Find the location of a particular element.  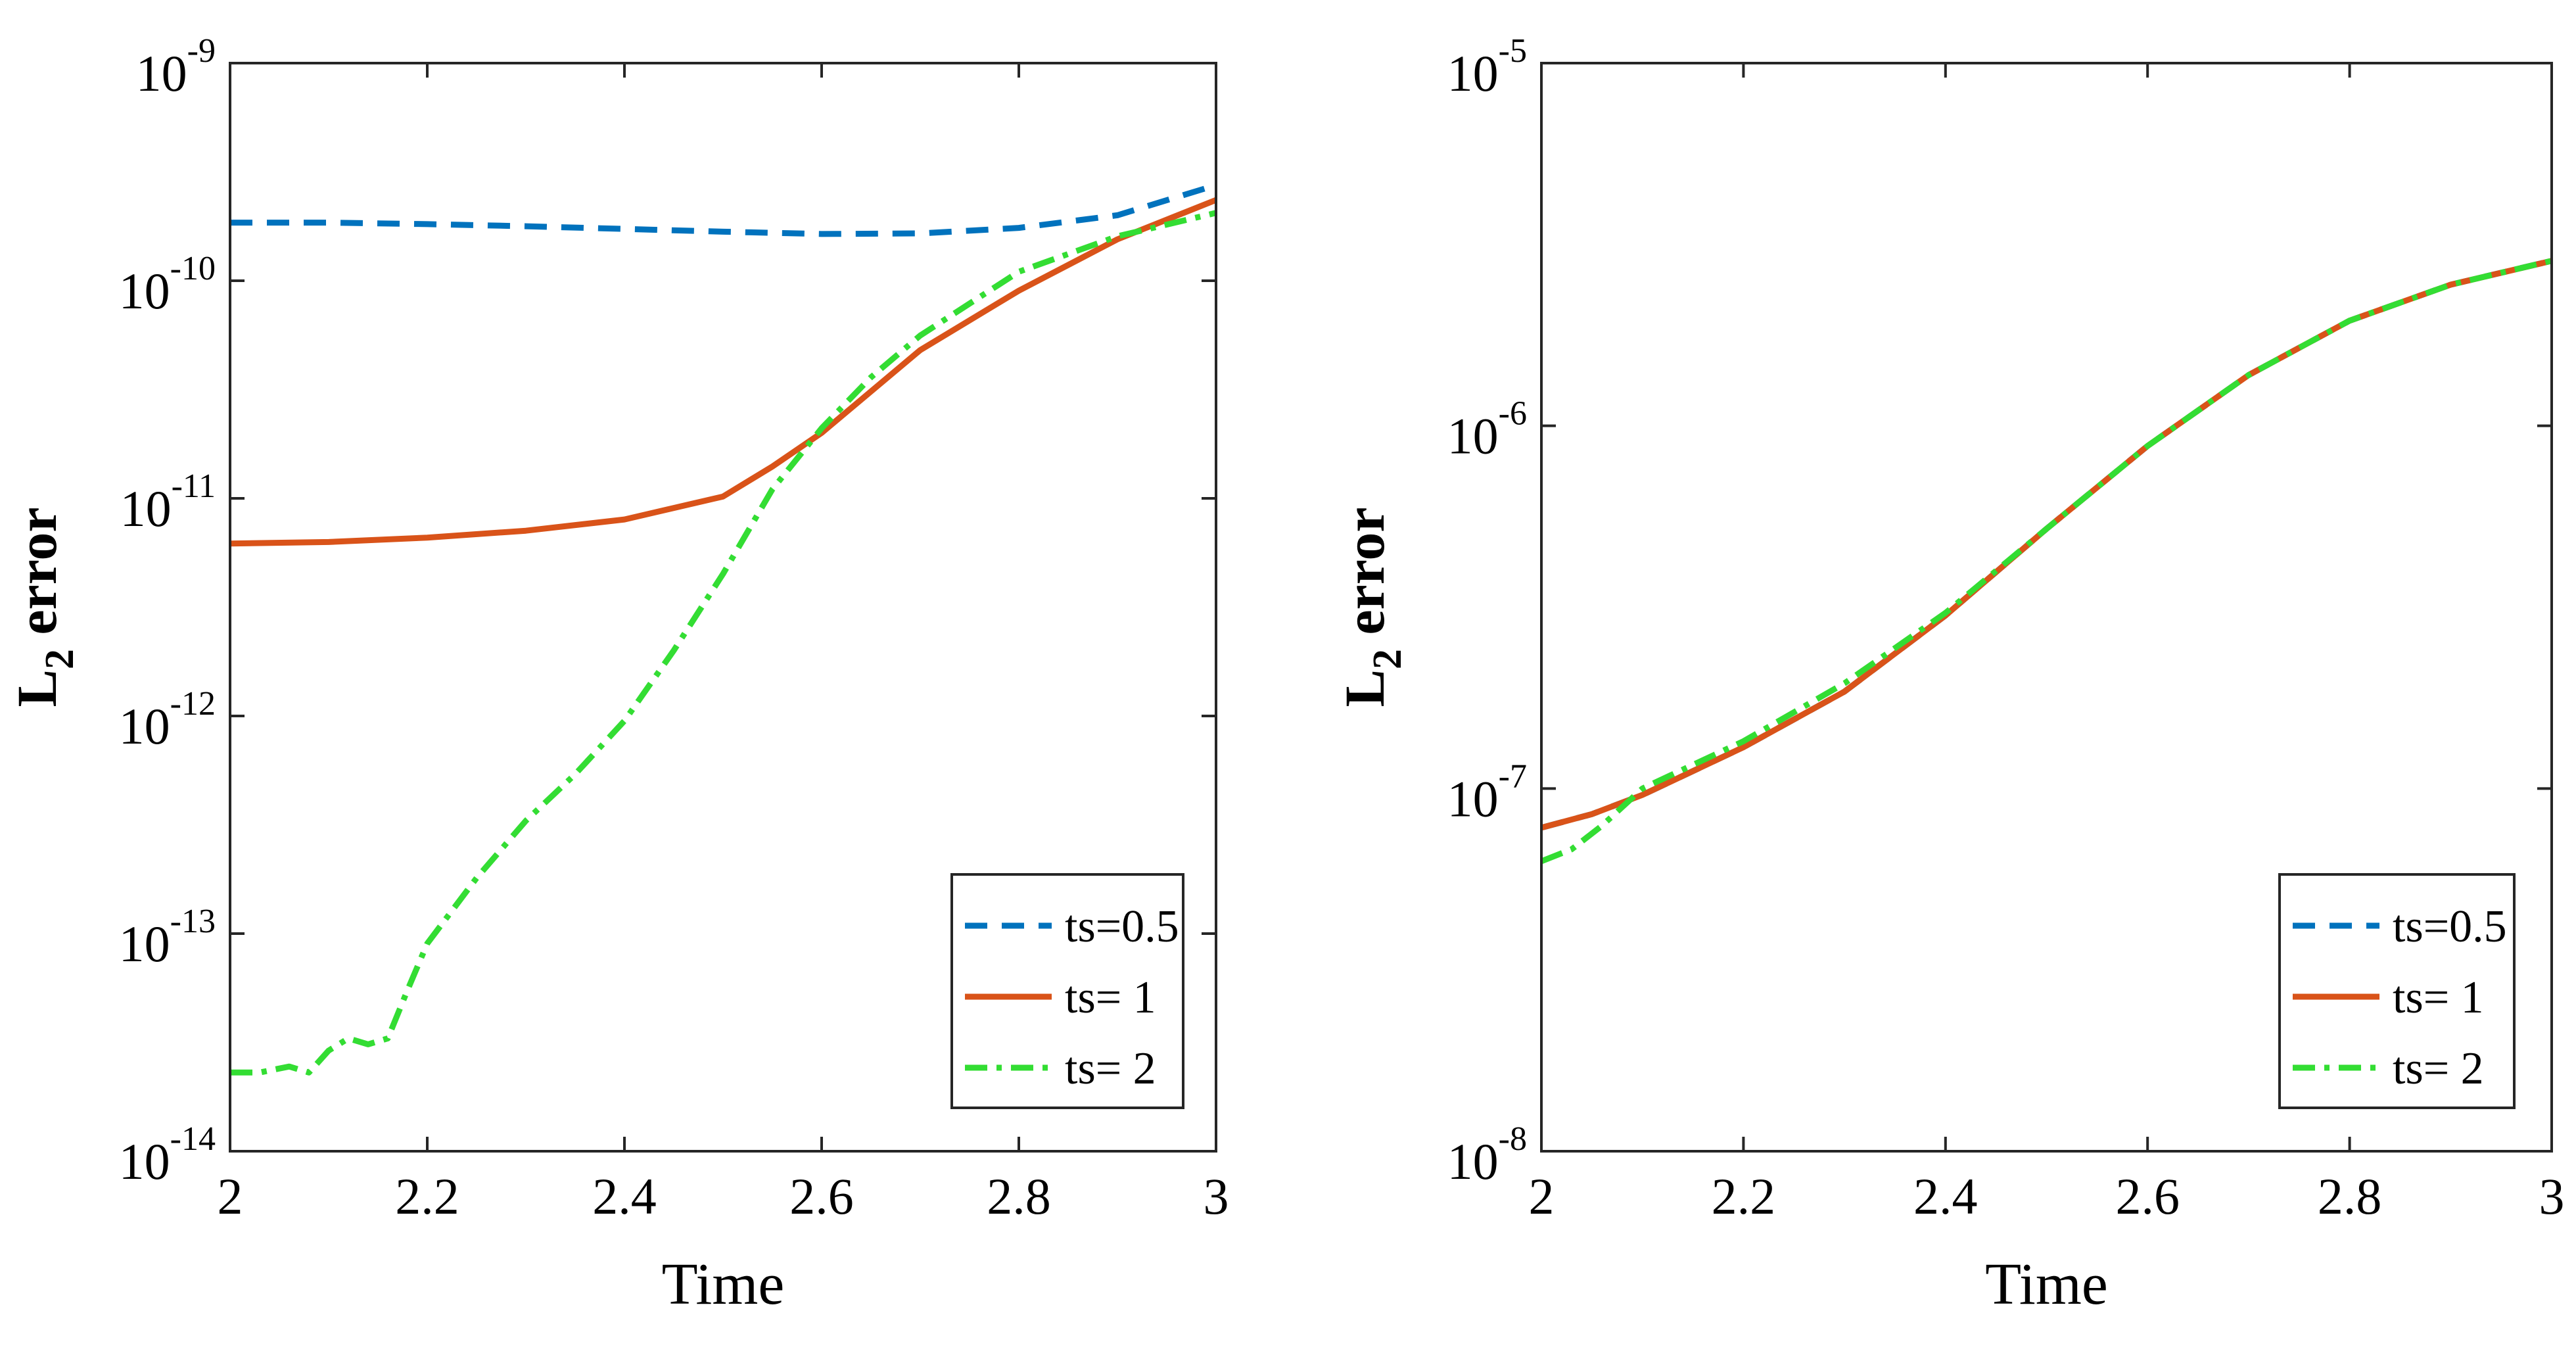

y-tick-label: 10⁻⁶ is located at coordinates (1487, 430).